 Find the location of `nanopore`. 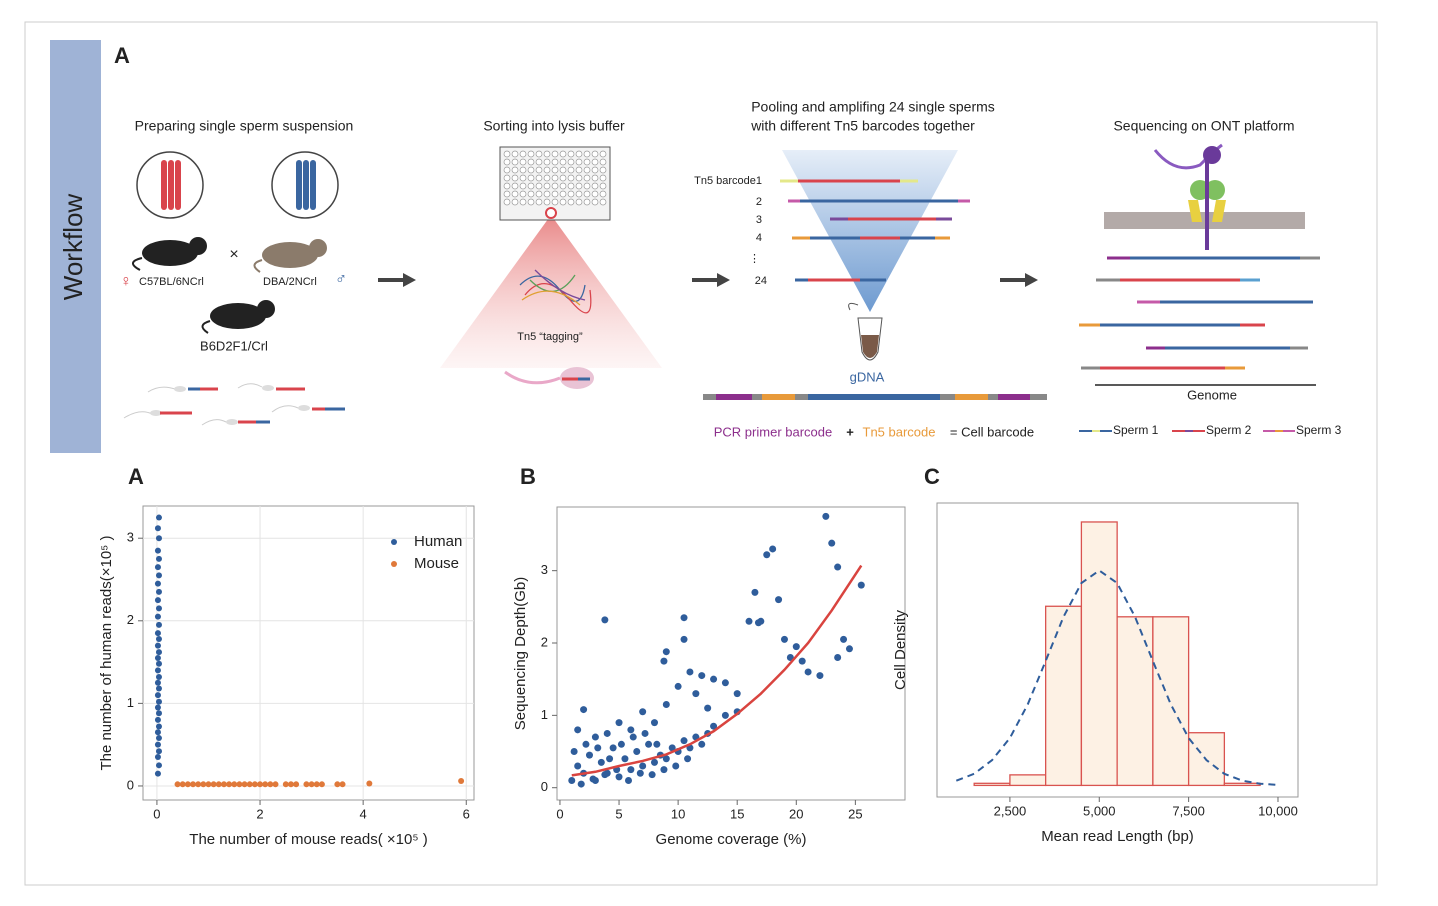

nanopore is located at coordinates (1207, 198).